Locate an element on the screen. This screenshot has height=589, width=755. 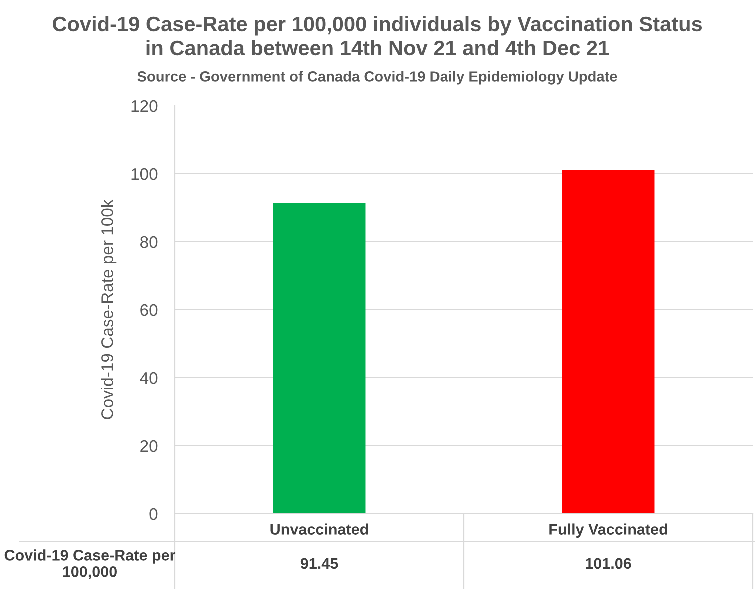
text: Covid-19 Case-Rate per 100,000 is located at coordinates (90, 565).